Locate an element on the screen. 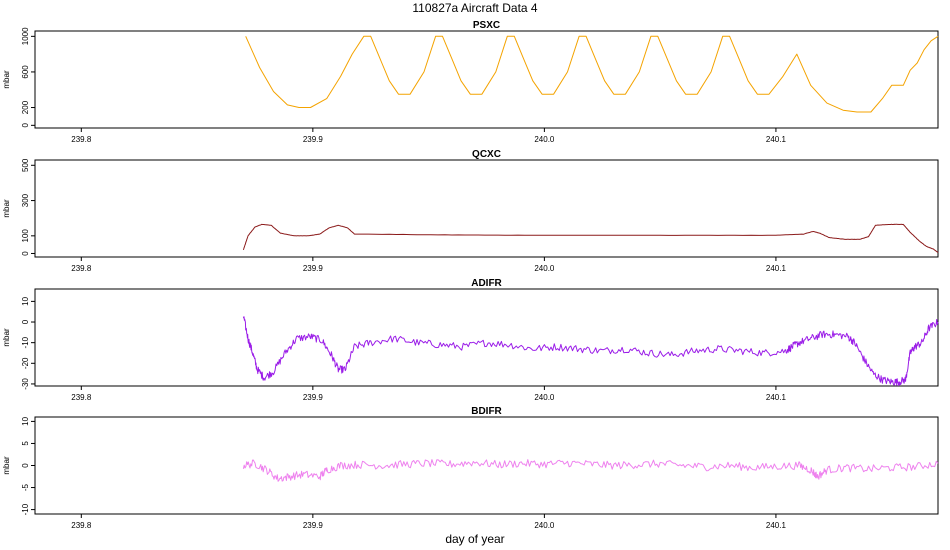  series-line-psxc is located at coordinates (592, 74).